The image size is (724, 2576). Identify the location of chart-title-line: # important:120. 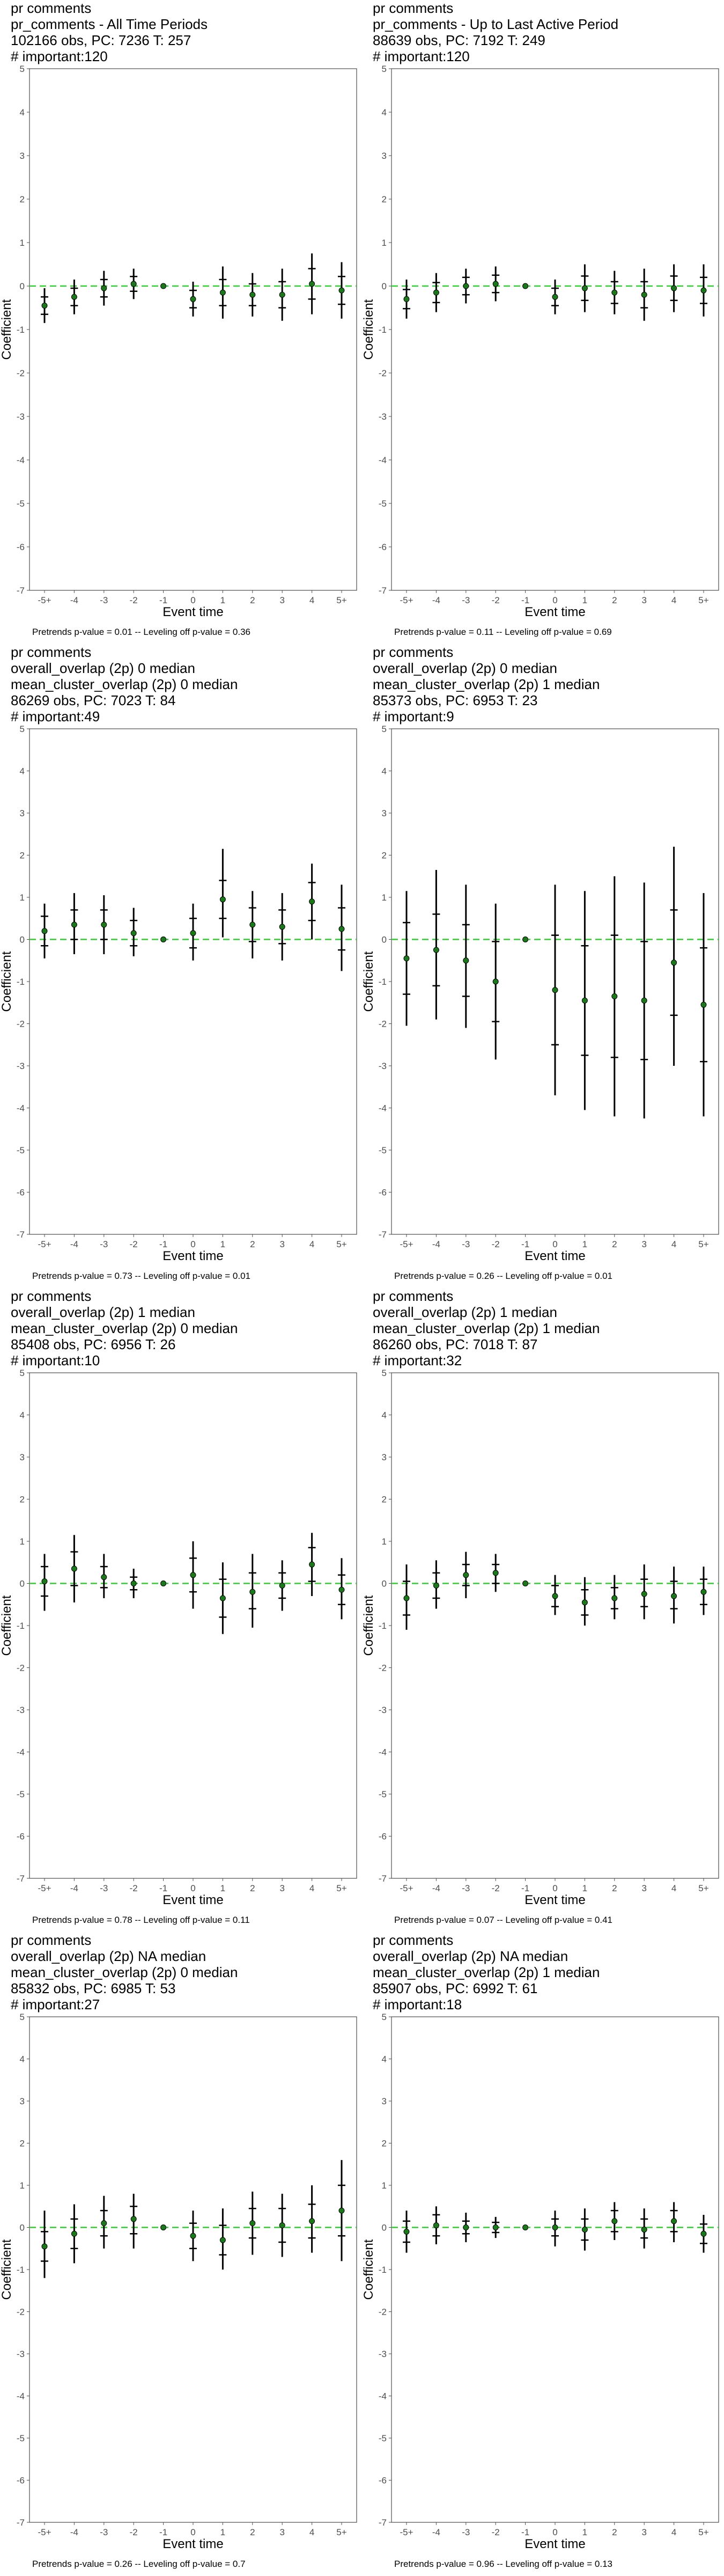
(59, 56).